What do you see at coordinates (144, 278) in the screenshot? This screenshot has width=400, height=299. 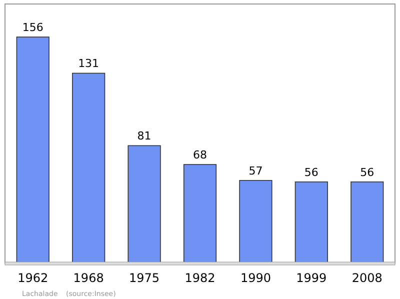 I see `x-tick-label: 1975` at bounding box center [144, 278].